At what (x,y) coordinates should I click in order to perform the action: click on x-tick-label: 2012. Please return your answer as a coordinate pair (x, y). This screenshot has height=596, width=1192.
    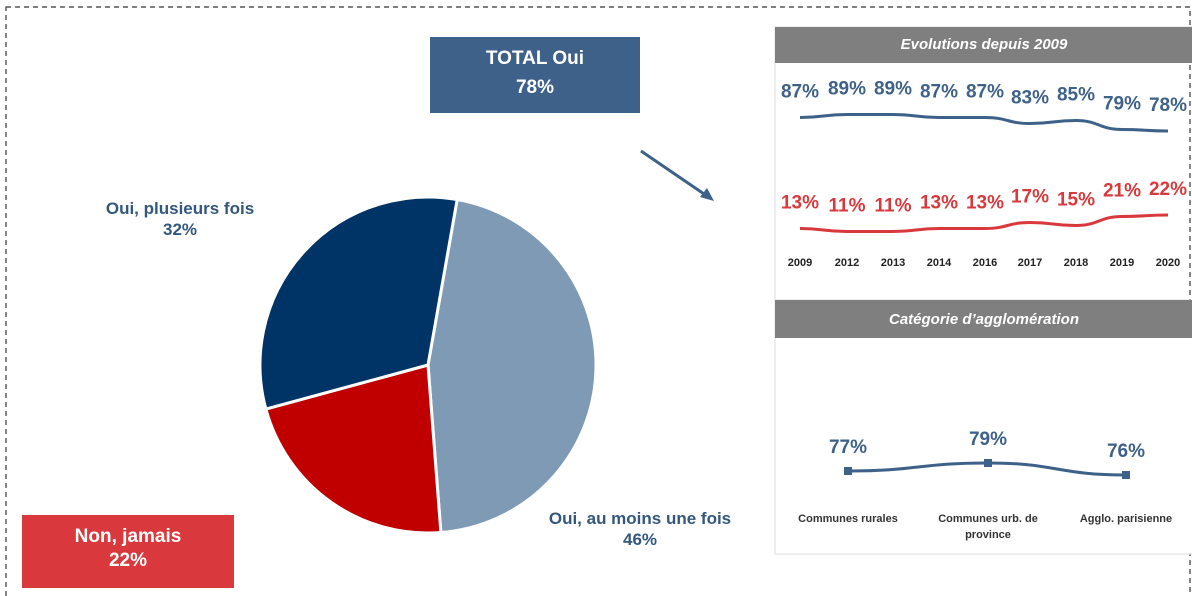
    Looking at the image, I should click on (847, 263).